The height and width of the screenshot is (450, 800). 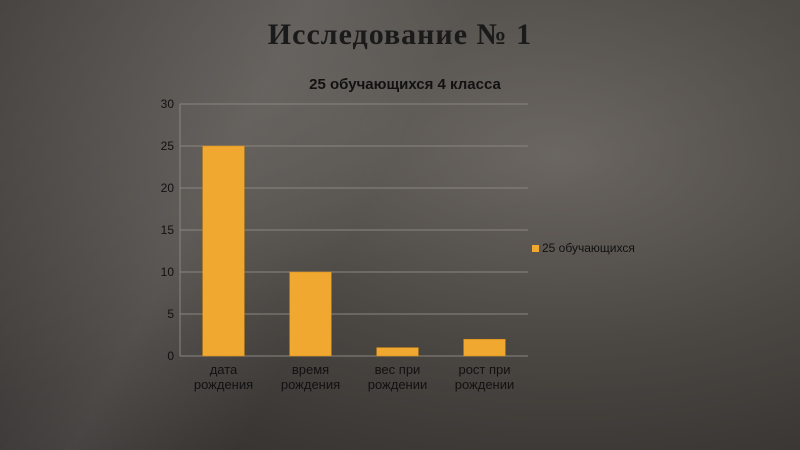 I want to click on x-tick-label: дата, so click(x=224, y=369).